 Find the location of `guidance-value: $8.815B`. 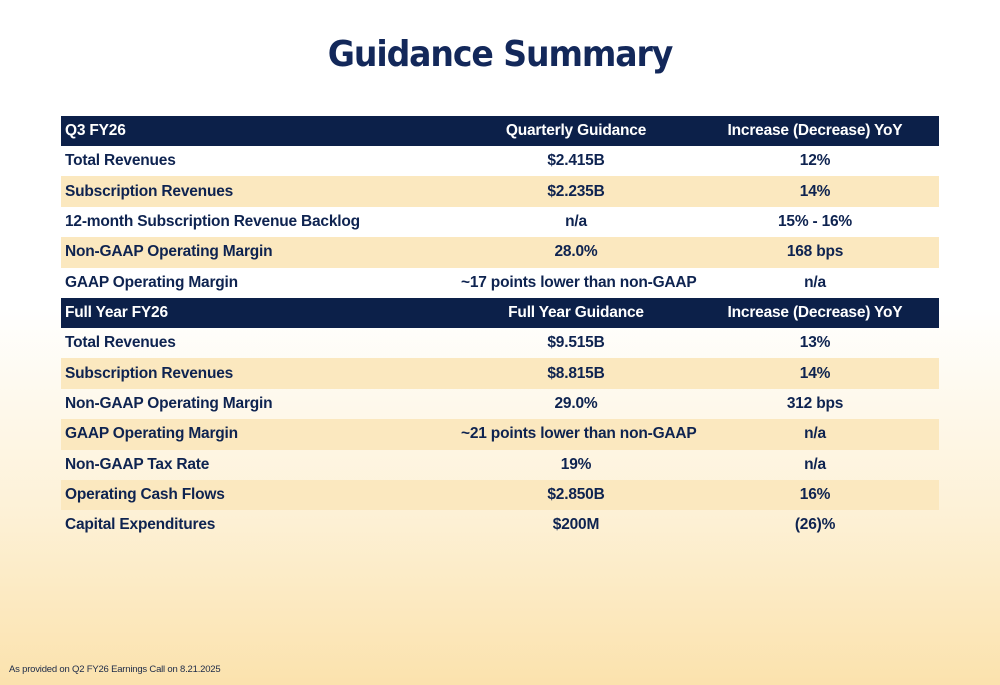

guidance-value: $8.815B is located at coordinates (576, 373).